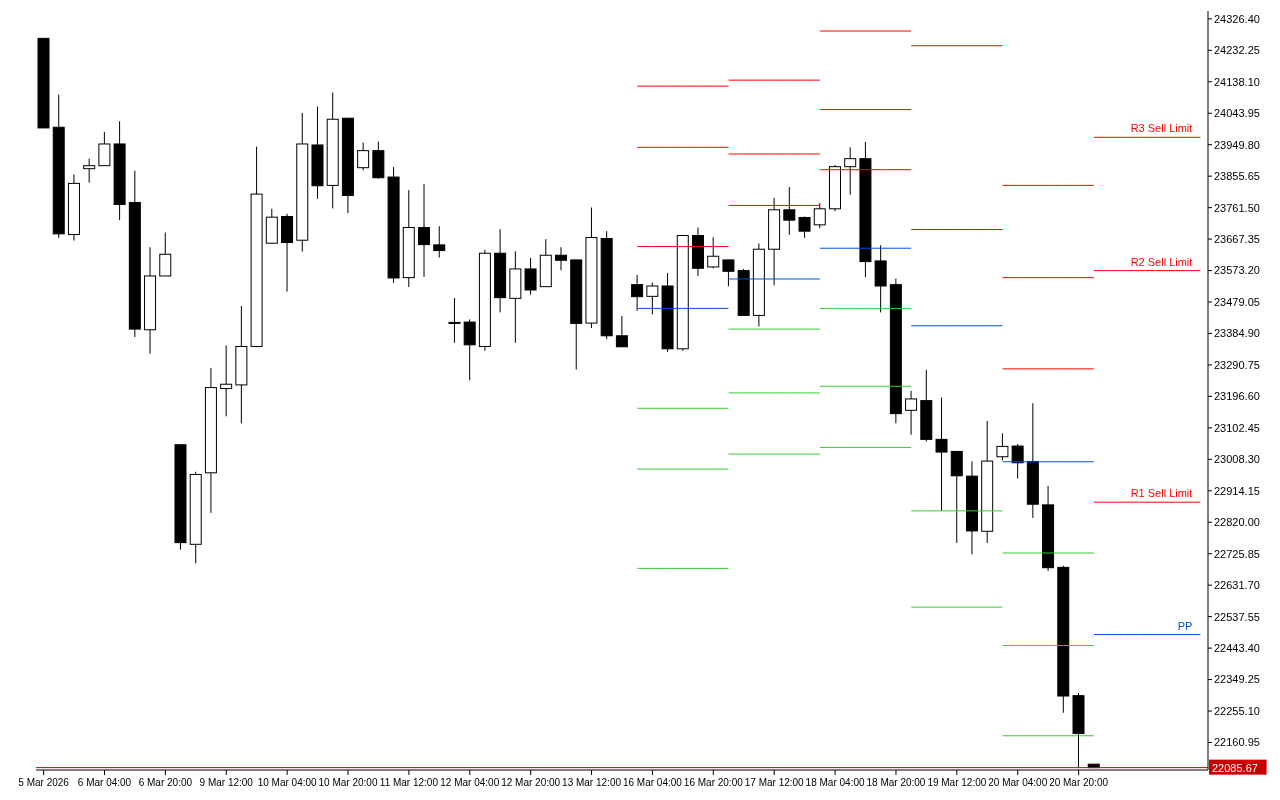 The height and width of the screenshot is (800, 1280). Describe the element at coordinates (1237, 113) in the screenshot. I see `y-tick-label: 24043.95` at that location.